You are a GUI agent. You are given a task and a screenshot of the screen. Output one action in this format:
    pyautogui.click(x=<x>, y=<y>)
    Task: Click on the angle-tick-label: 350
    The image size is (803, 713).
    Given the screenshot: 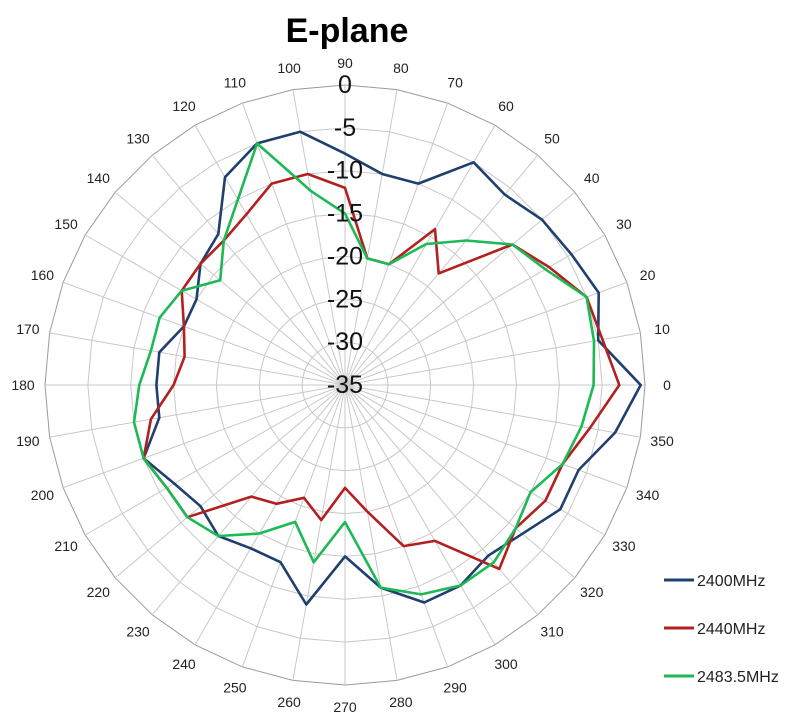 What is the action you would take?
    pyautogui.click(x=662, y=441)
    